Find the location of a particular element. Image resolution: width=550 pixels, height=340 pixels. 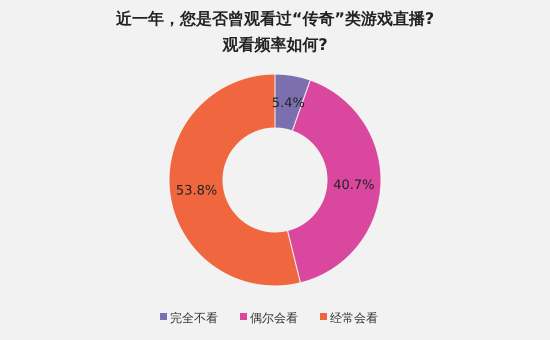

chart-title: 近一年，您是否曾观看过“传奇”类游戏直播? 观看频率如何? is located at coordinates (274, 31).